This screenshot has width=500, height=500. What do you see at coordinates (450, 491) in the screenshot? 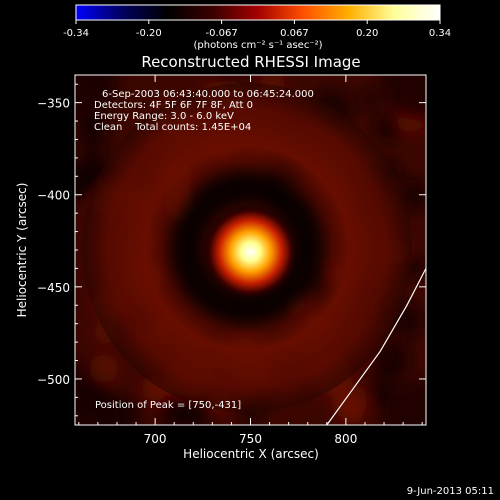
I see `footer-date: 9-Jun-2013 05:11` at bounding box center [450, 491].